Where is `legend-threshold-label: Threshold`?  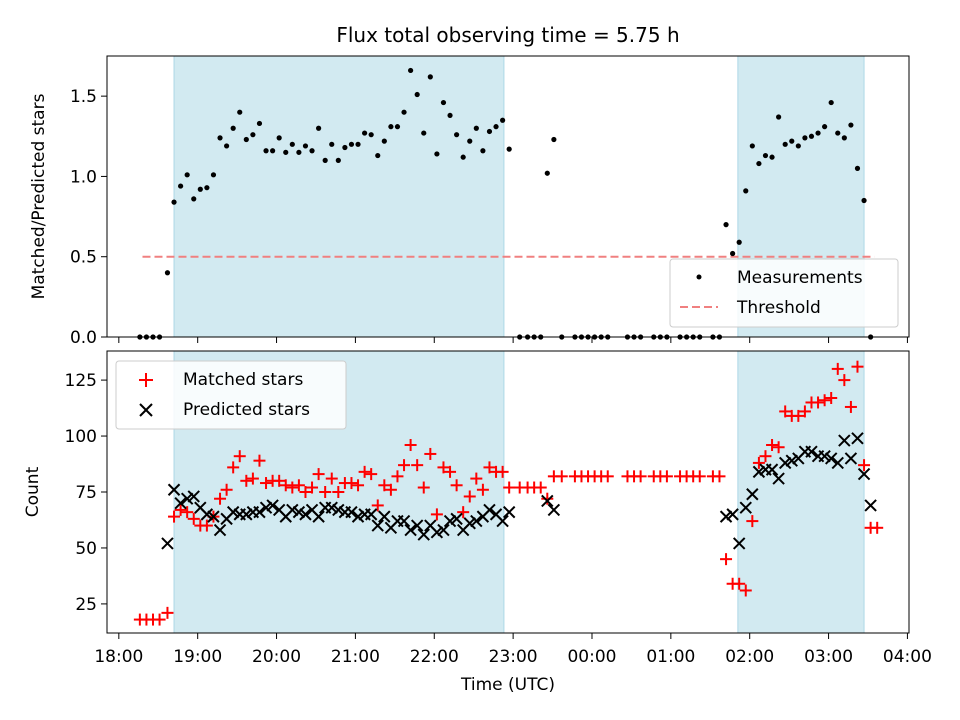 legend-threshold-label: Threshold is located at coordinates (778, 308).